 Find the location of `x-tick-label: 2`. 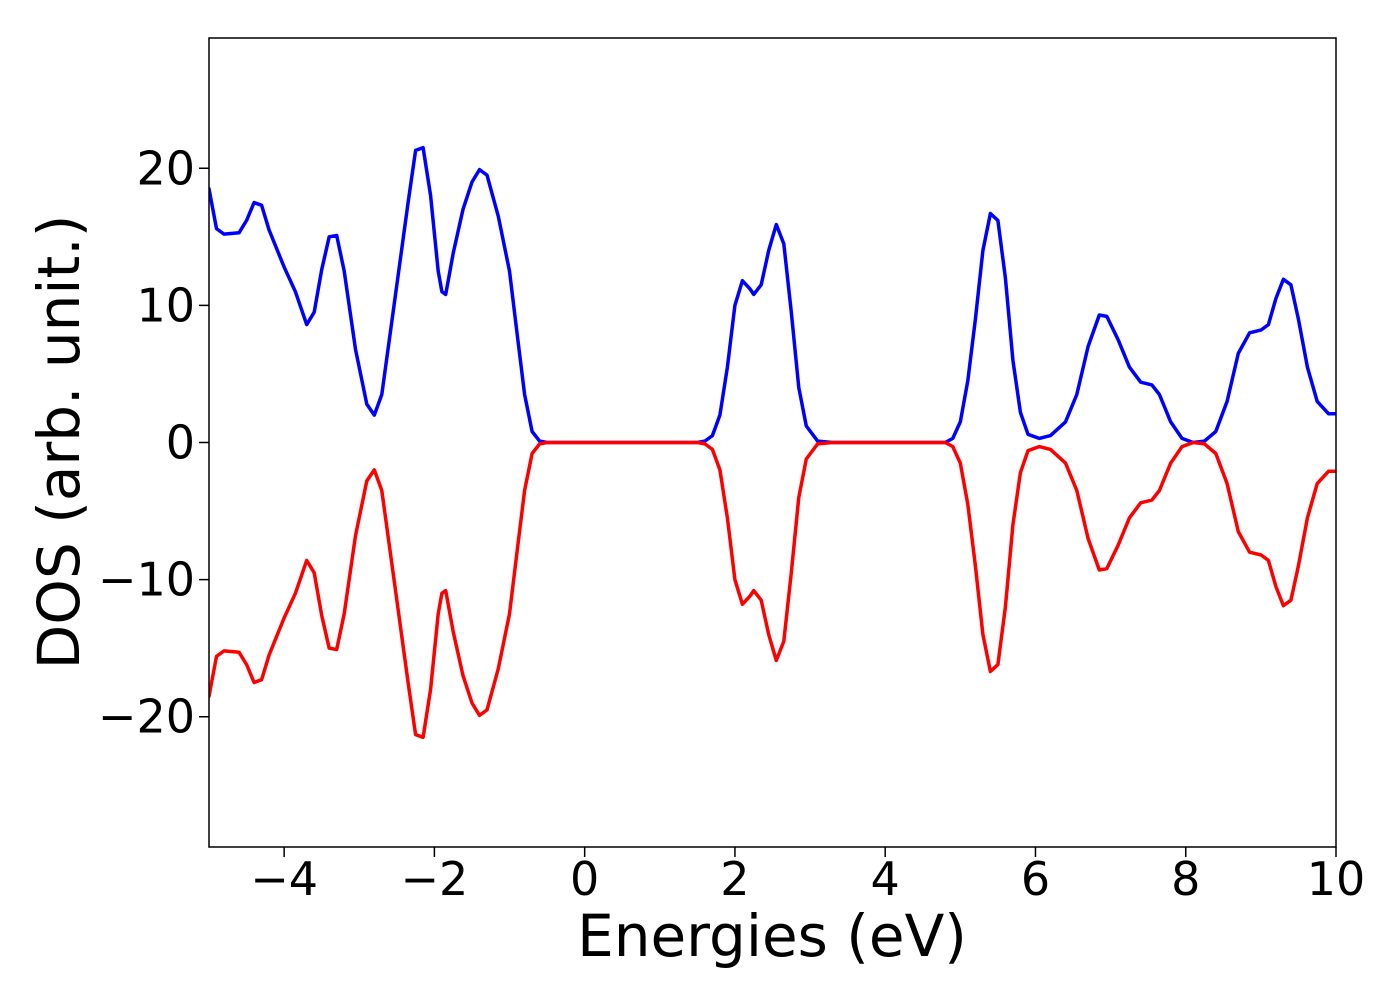

x-tick-label: 2 is located at coordinates (734, 879).